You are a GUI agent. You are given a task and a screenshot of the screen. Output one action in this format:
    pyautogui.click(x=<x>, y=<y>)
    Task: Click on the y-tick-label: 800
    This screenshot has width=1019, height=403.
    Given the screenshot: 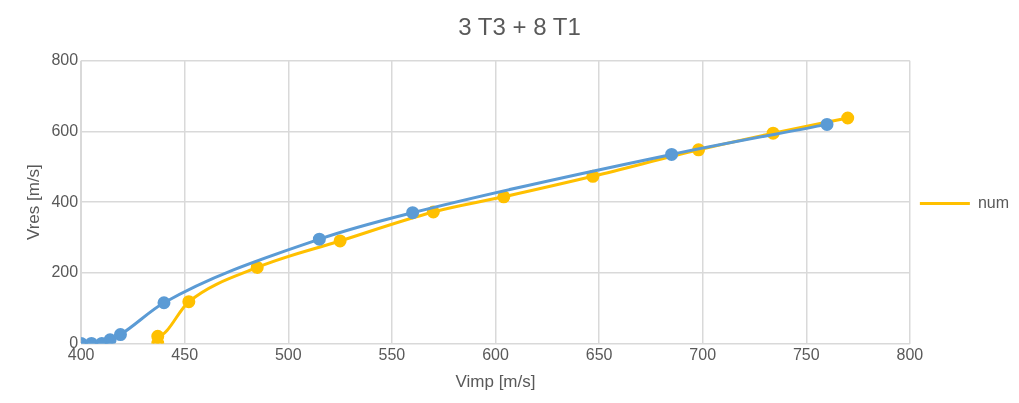 What is the action you would take?
    pyautogui.click(x=65, y=60)
    